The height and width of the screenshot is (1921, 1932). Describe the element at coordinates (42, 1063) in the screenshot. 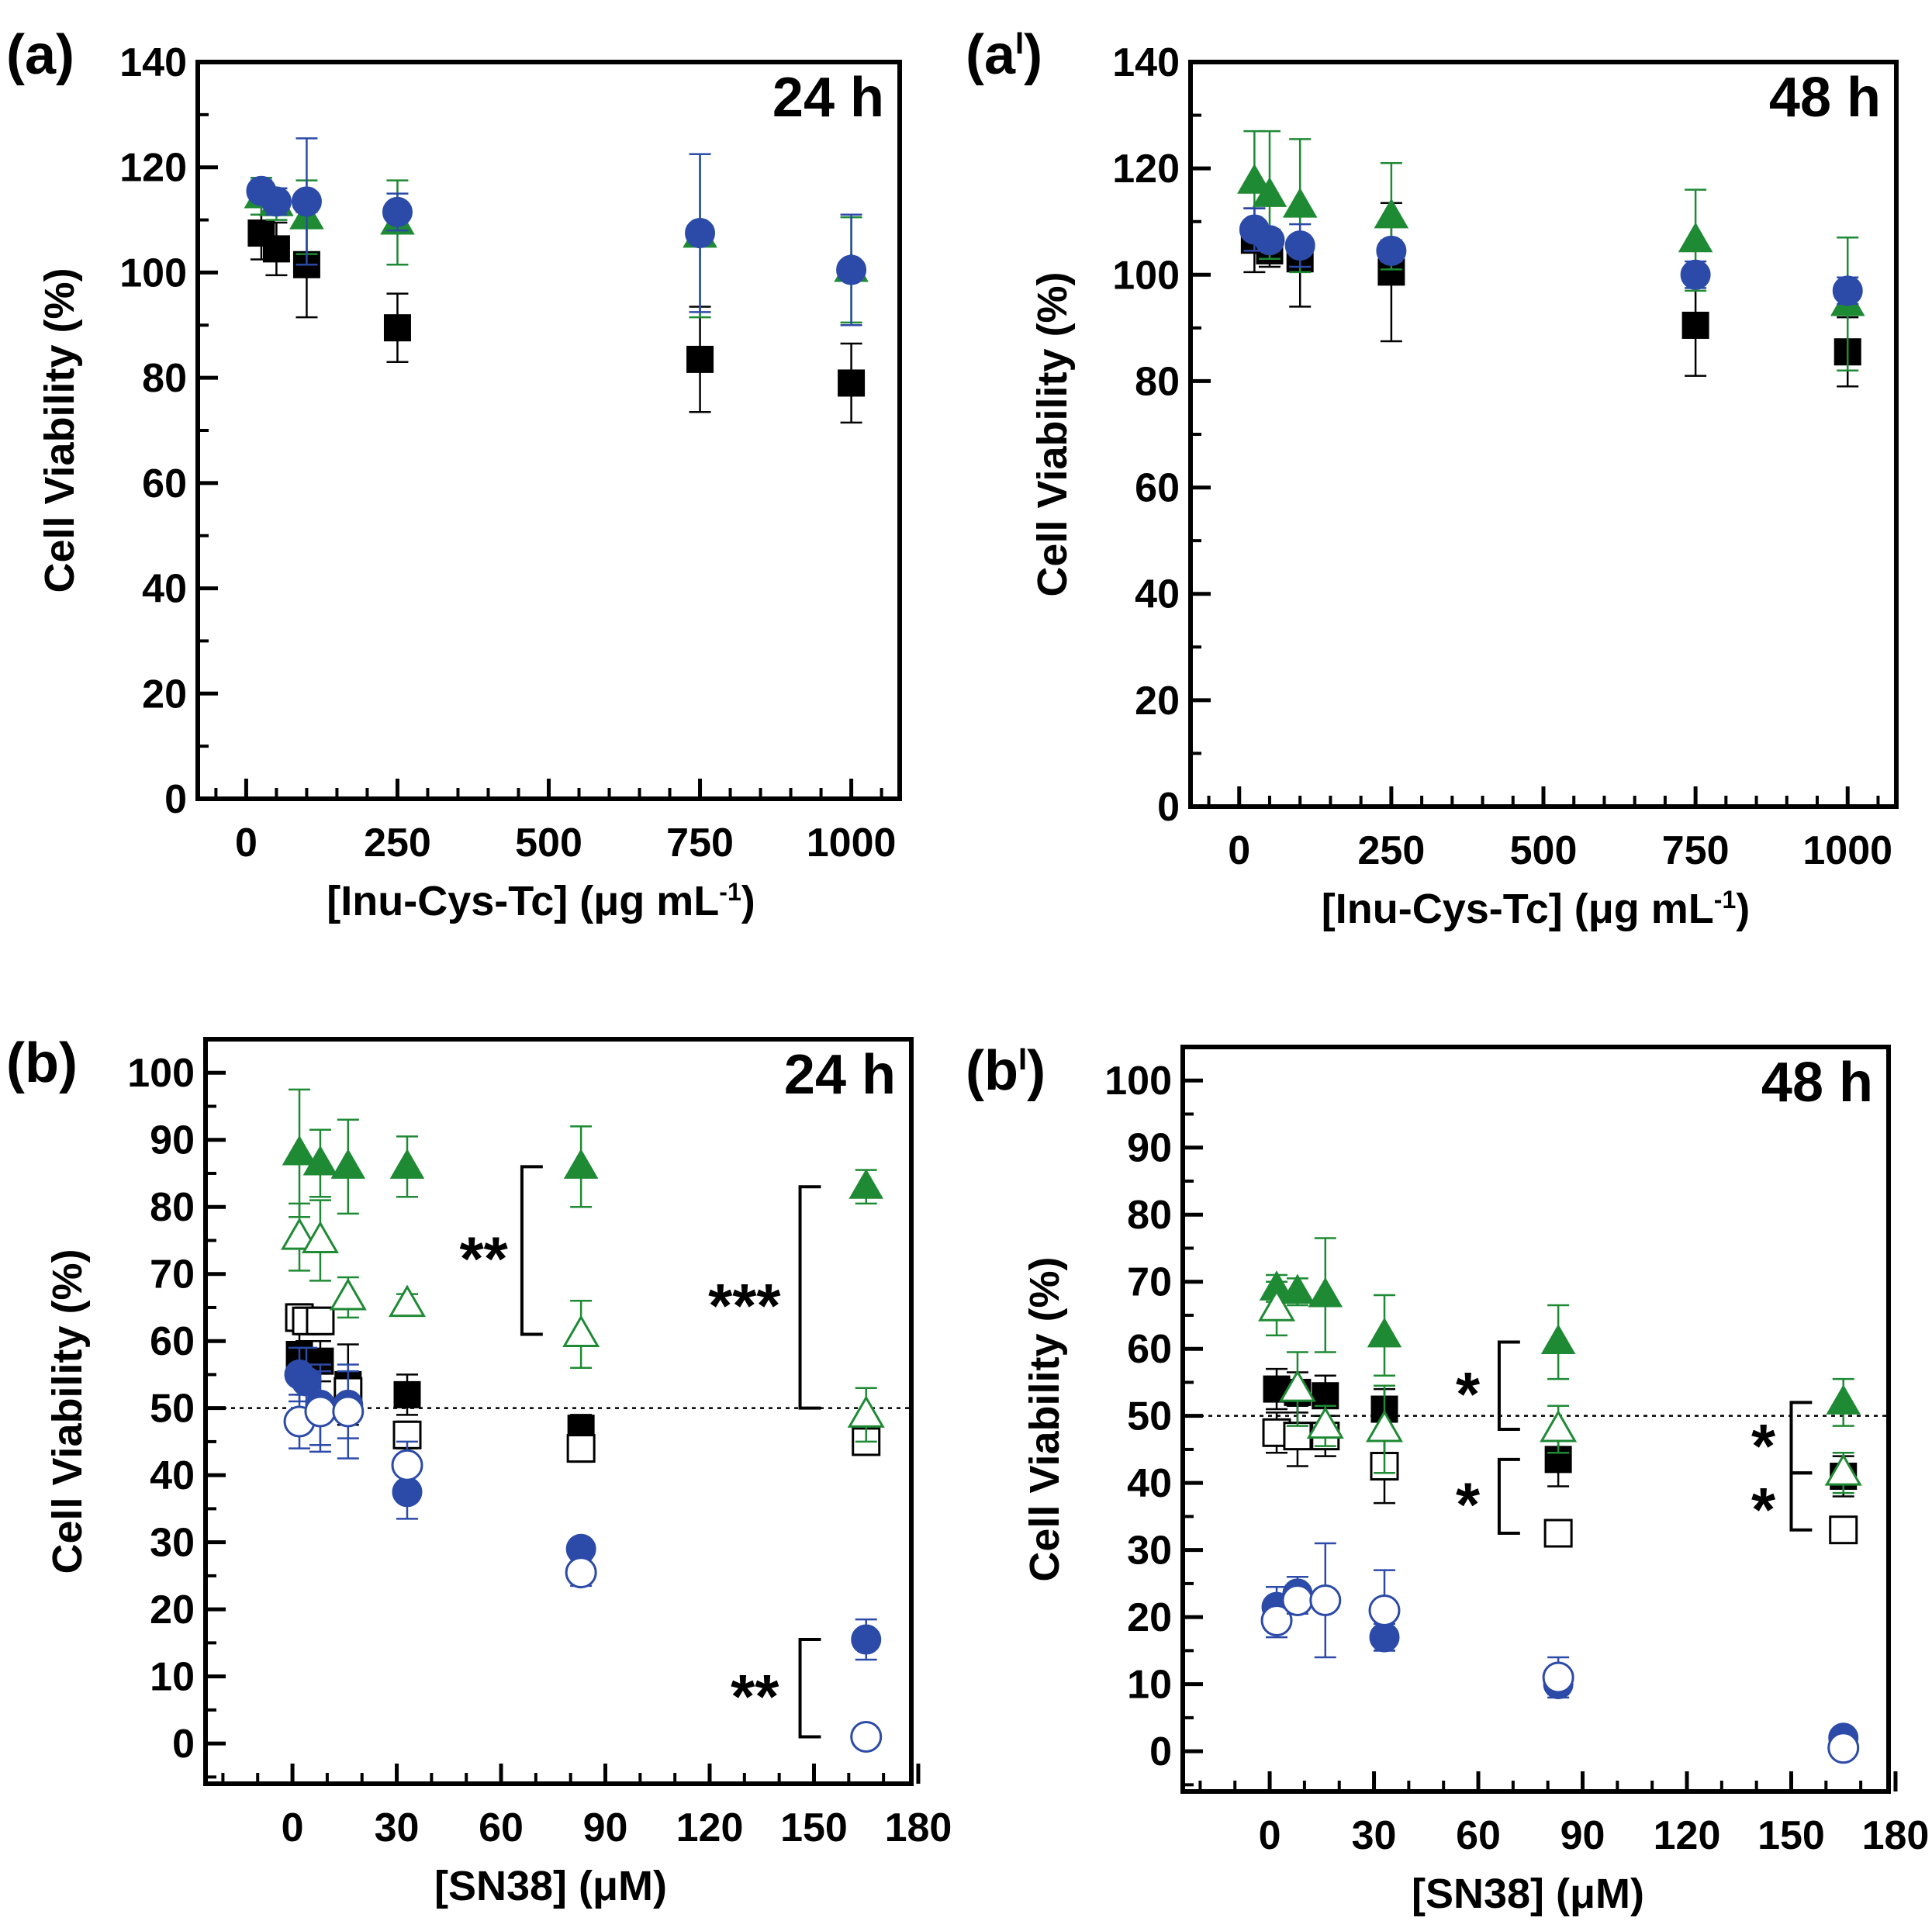

I see `panel-label-main: (b)` at that location.